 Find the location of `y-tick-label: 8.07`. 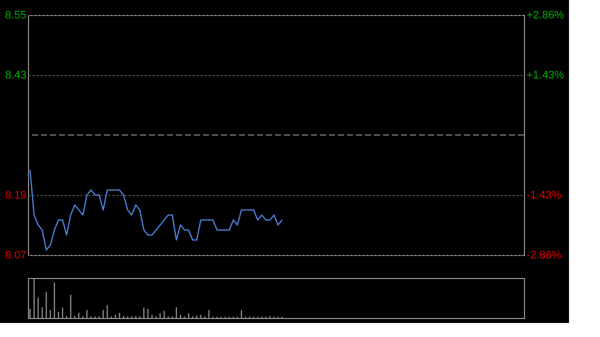

y-tick-label: 8.07 is located at coordinates (15, 256).